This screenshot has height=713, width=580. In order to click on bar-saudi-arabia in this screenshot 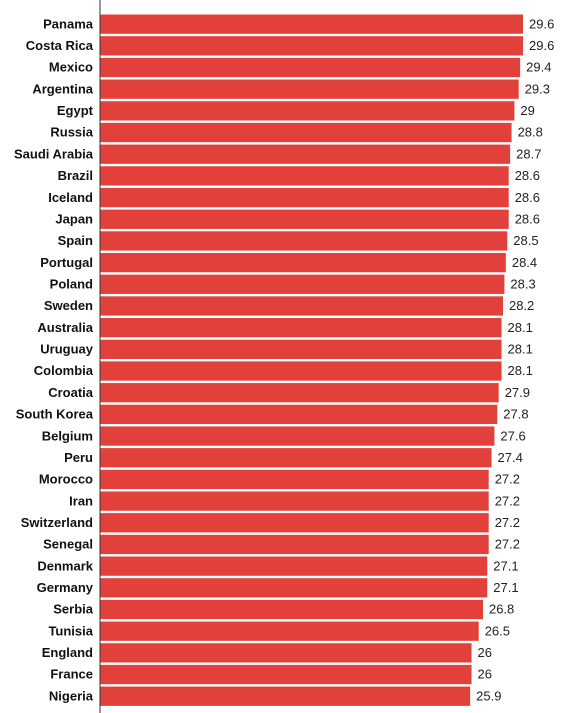, I will do `click(305, 154)`.